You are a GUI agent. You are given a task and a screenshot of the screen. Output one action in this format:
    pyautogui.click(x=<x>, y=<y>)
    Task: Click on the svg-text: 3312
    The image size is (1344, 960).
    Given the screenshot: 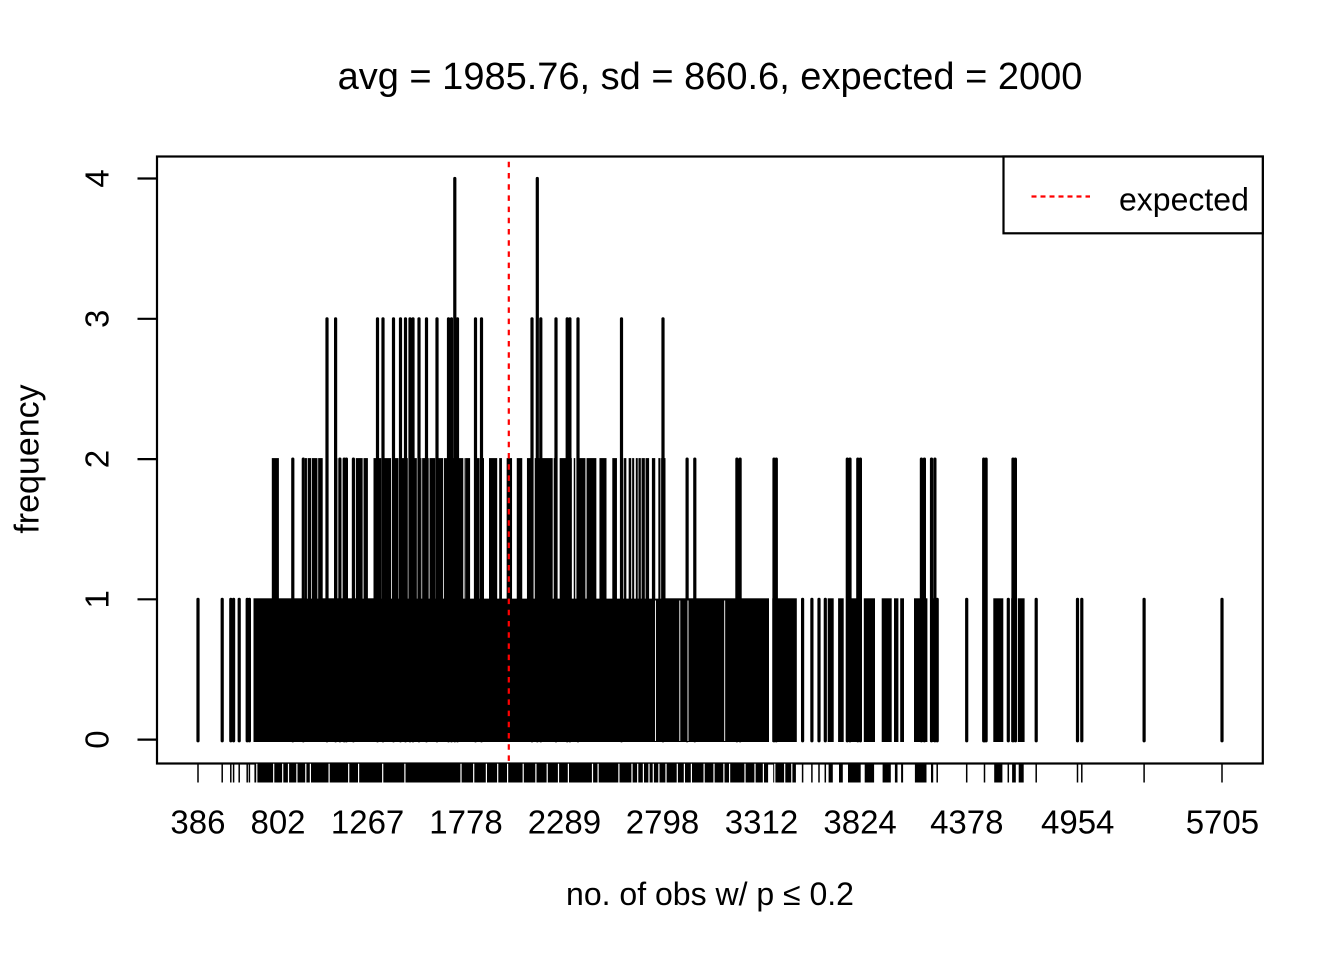 What is the action you would take?
    pyautogui.click(x=761, y=822)
    